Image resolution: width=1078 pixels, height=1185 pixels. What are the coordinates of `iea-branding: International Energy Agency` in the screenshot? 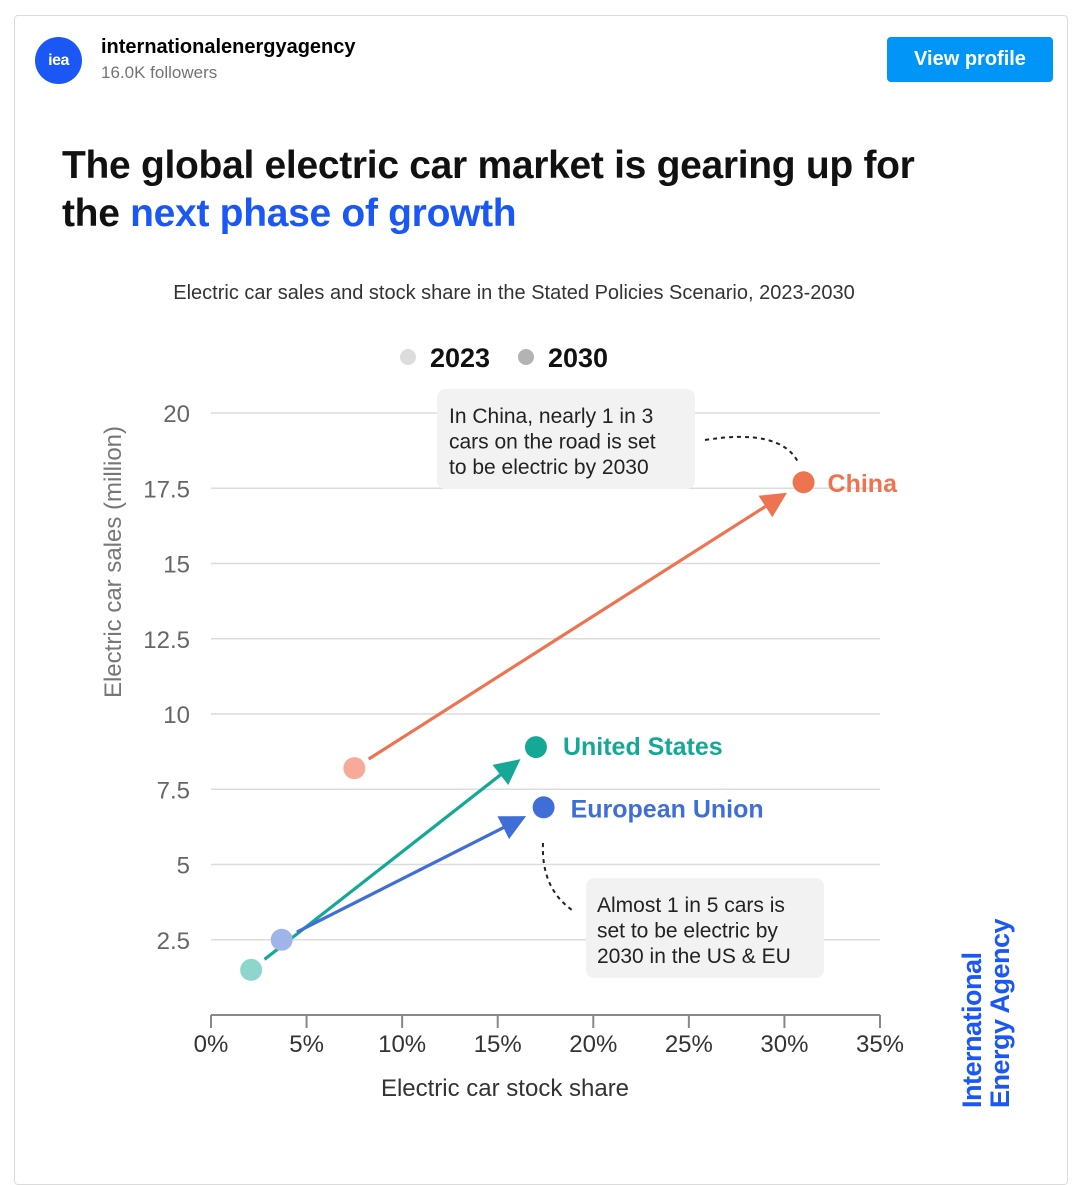 It's located at (986, 1013).